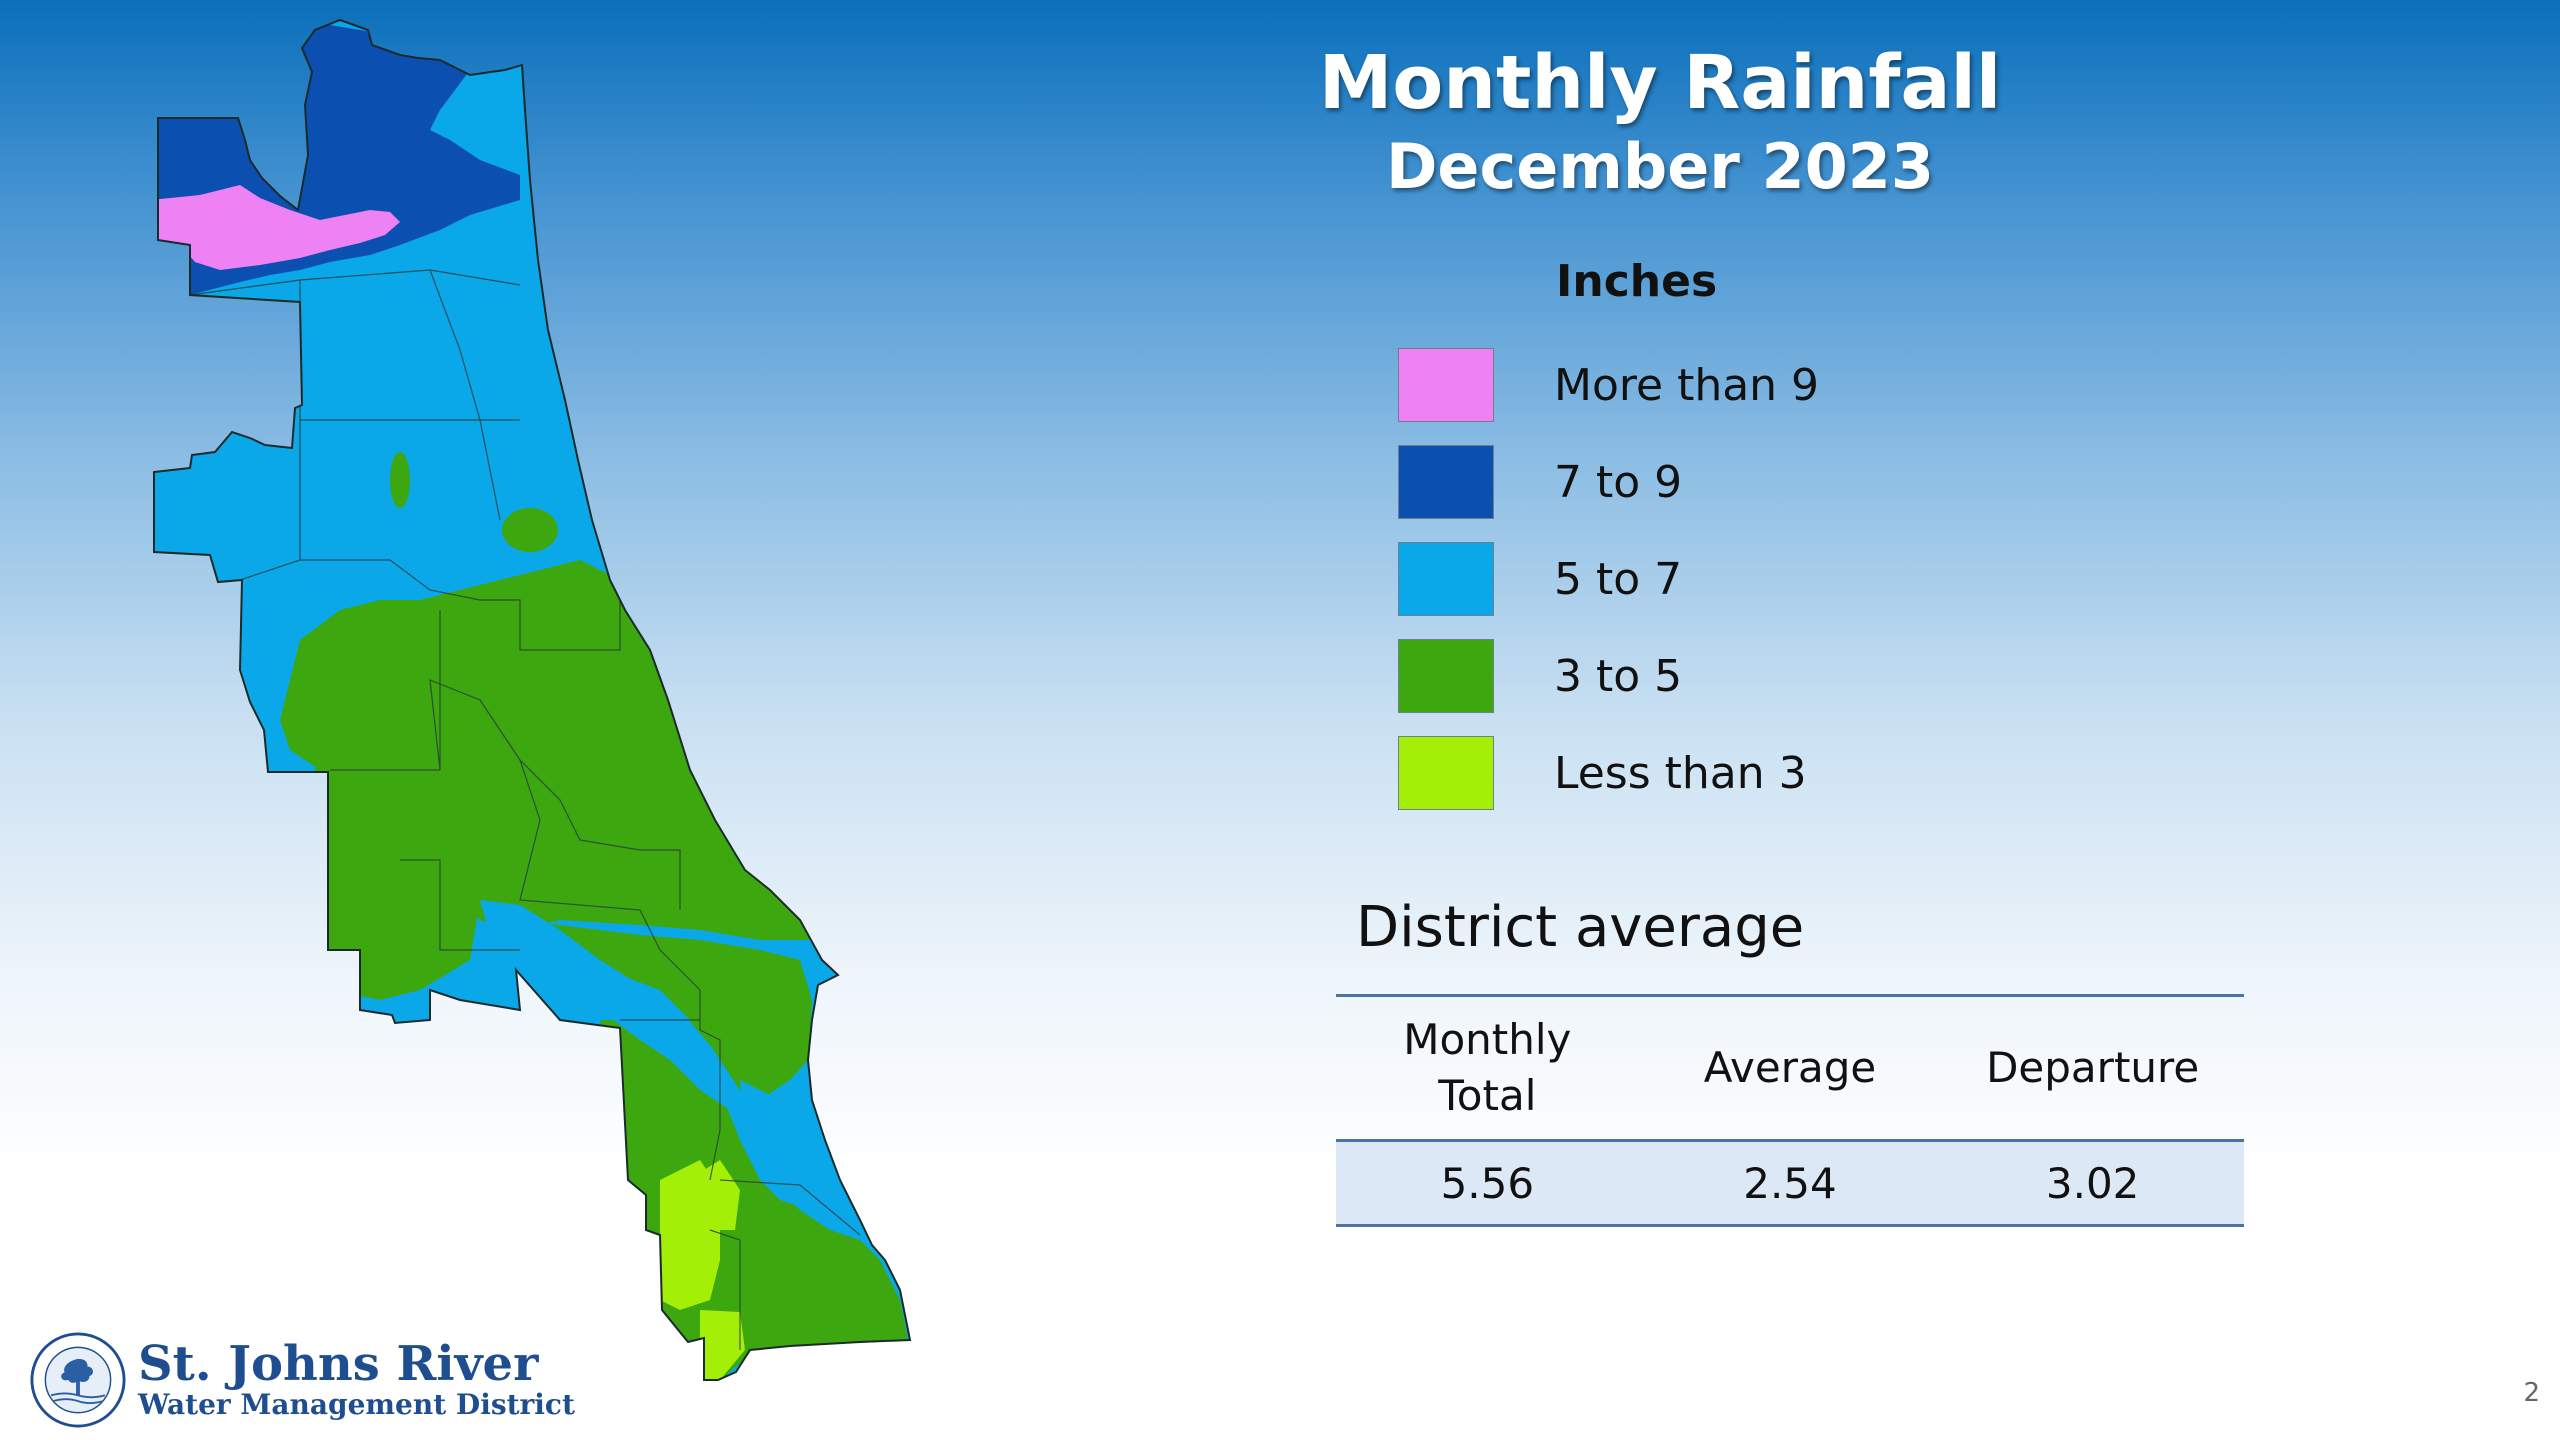 The height and width of the screenshot is (1440, 2560). I want to click on header-label: Departure, so click(2093, 1067).